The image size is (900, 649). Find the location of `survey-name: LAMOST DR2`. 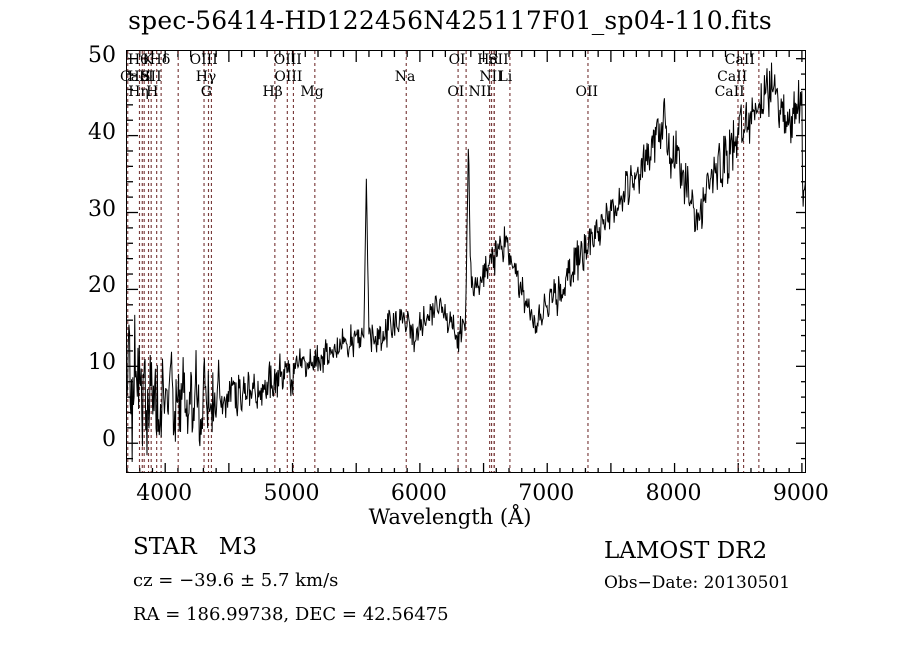

survey-name: LAMOST DR2 is located at coordinates (686, 551).